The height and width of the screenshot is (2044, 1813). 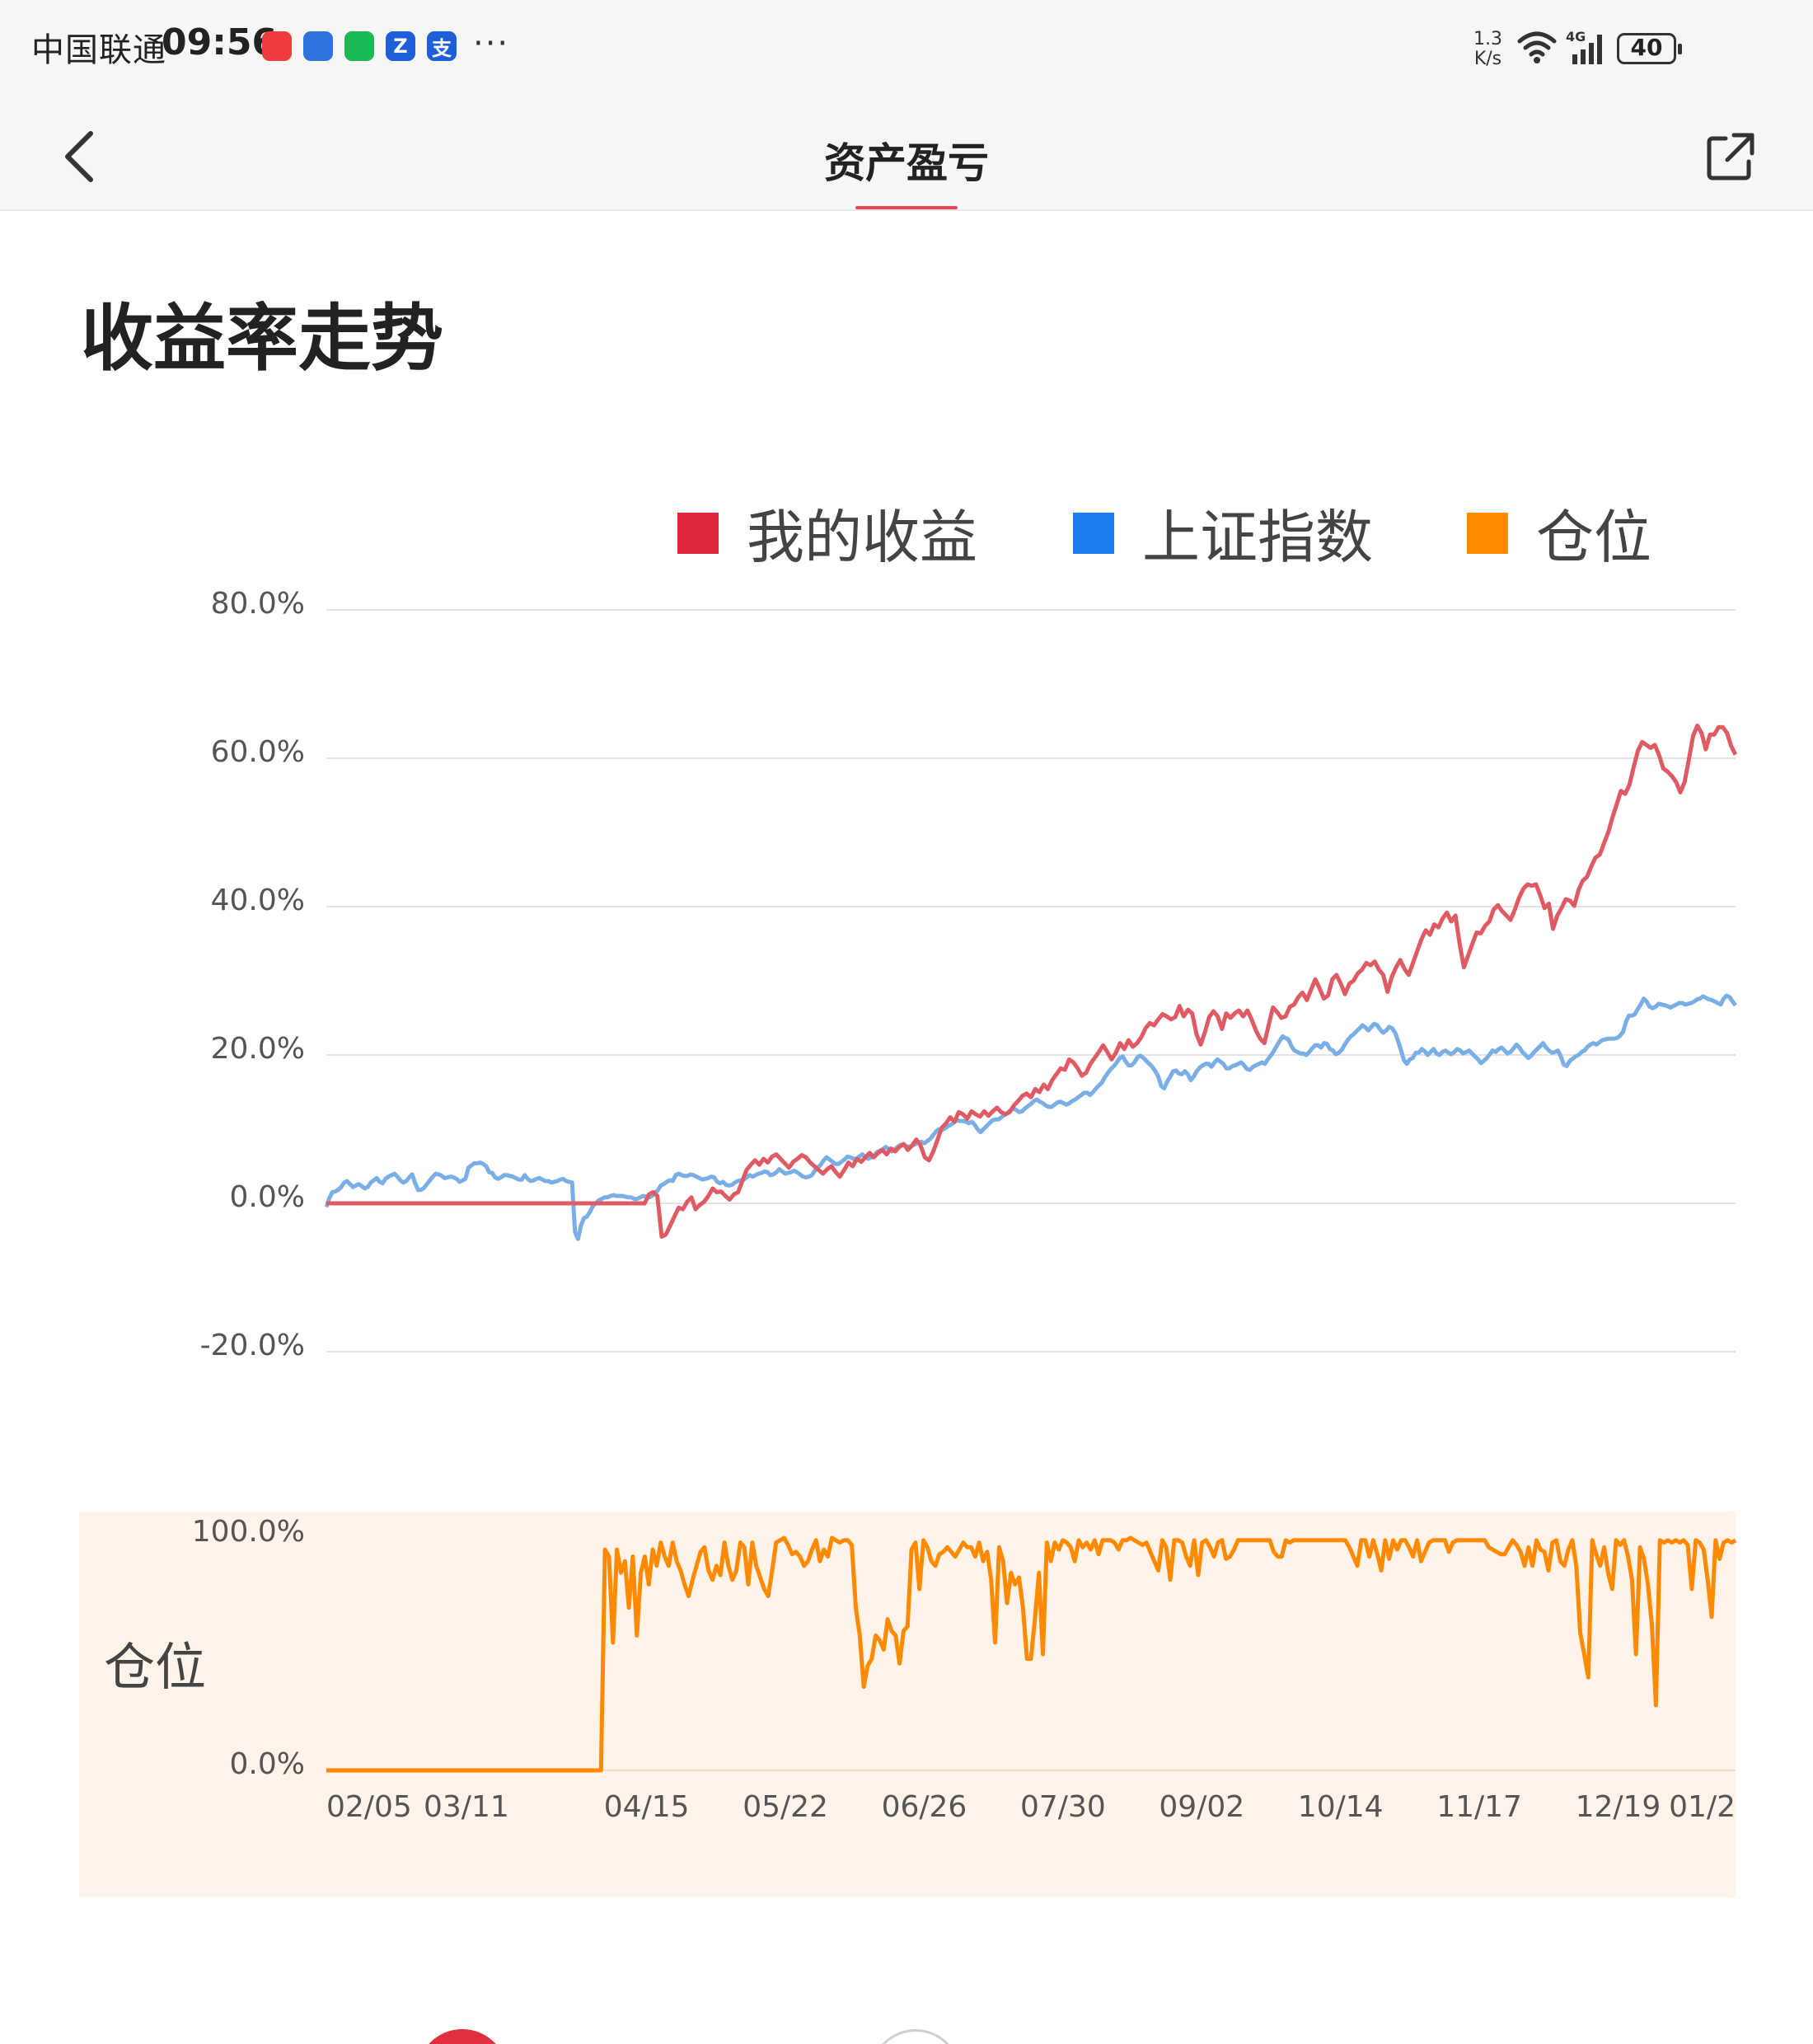 What do you see at coordinates (442, 46) in the screenshot?
I see `alipay-icon: 支` at bounding box center [442, 46].